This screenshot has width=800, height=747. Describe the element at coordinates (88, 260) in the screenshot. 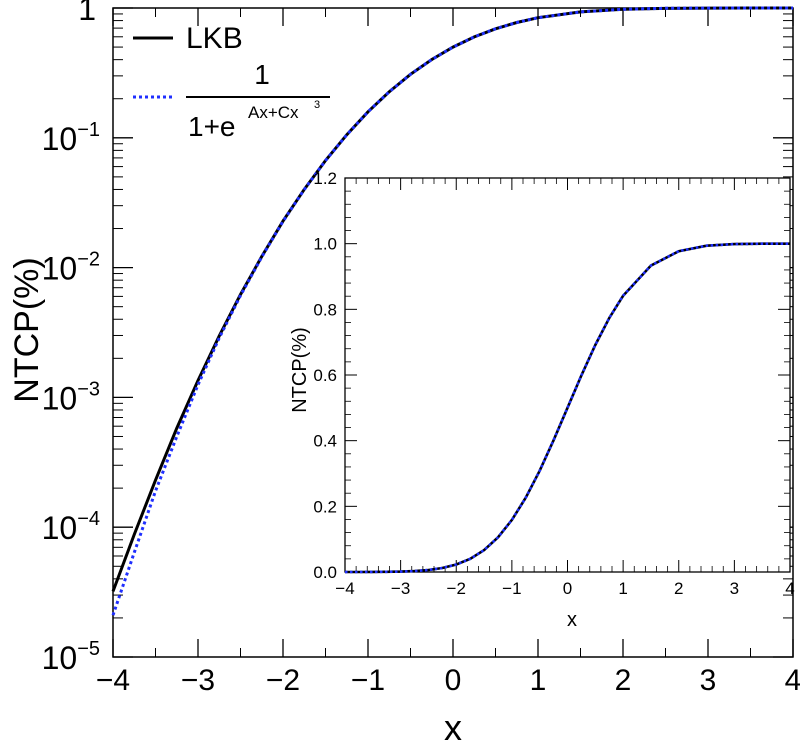

I see `main-y-tick-exponent: −2` at that location.